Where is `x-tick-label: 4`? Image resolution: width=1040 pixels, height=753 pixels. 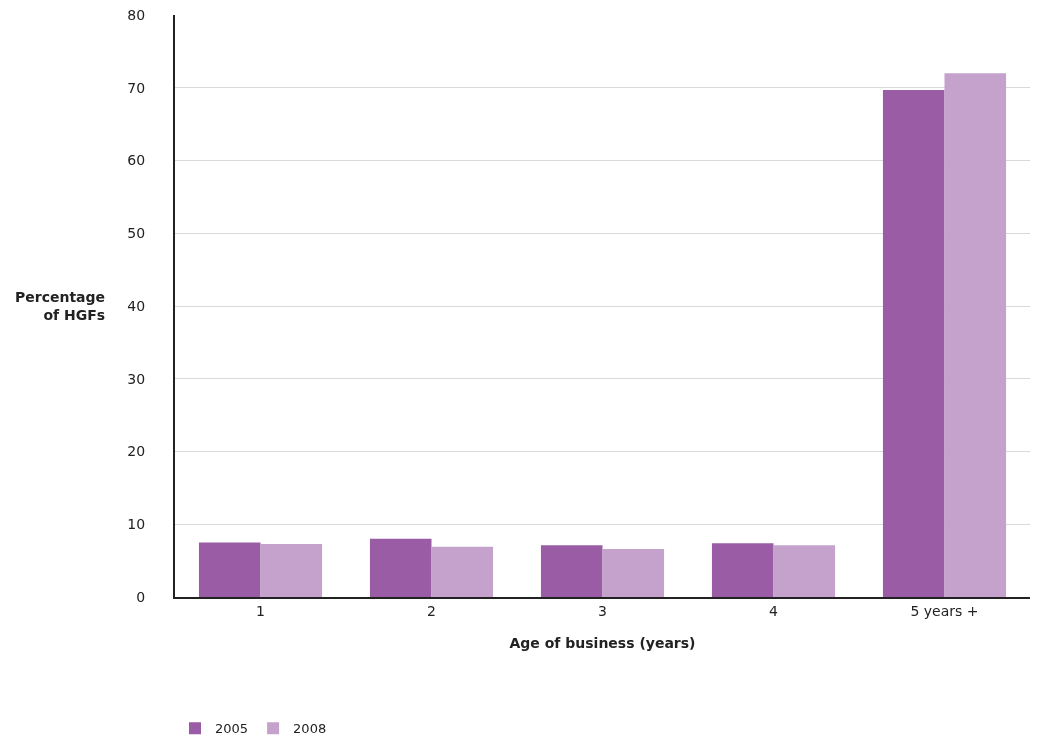
x-tick-label: 4 is located at coordinates (774, 610).